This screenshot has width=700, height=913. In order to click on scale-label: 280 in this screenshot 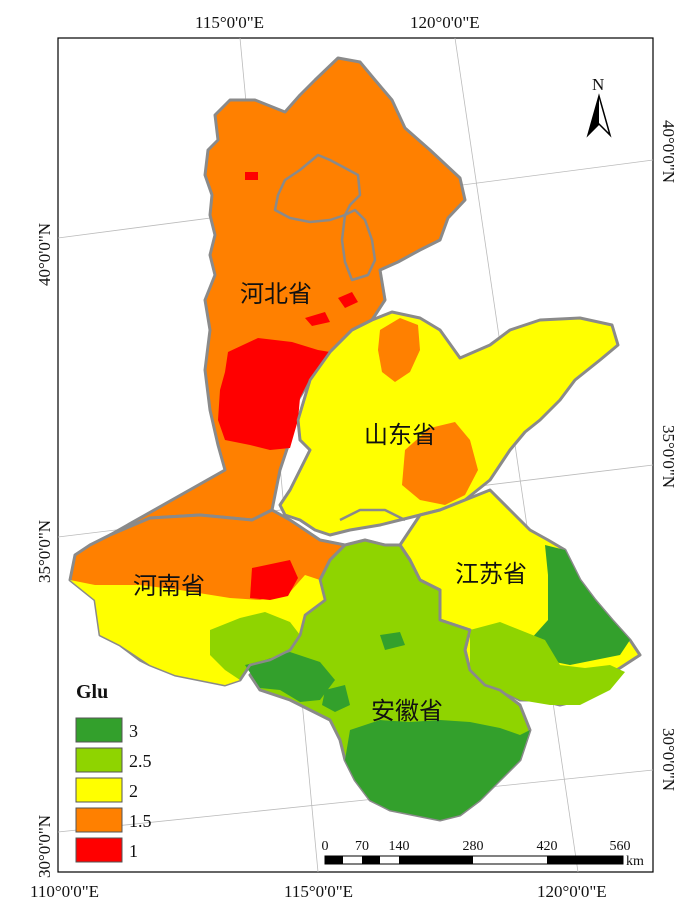, I will do `click(473, 846)`.